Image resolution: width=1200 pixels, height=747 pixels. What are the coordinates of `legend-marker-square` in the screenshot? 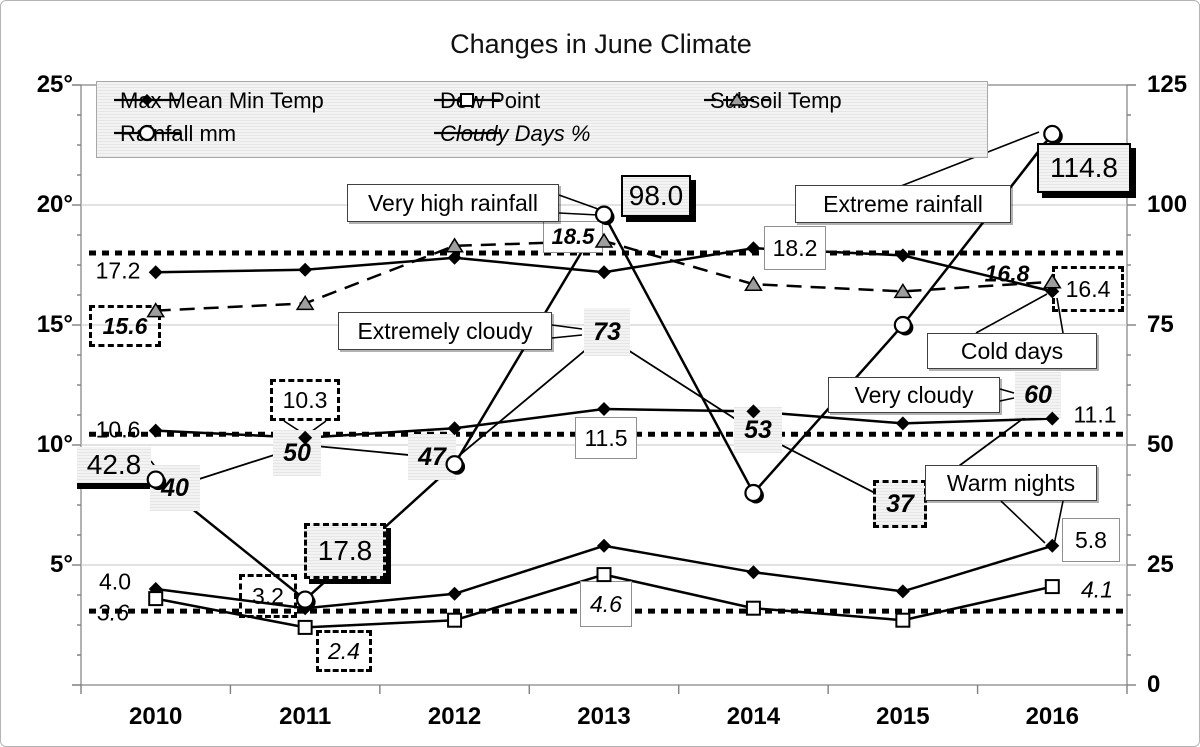 It's located at (467, 100).